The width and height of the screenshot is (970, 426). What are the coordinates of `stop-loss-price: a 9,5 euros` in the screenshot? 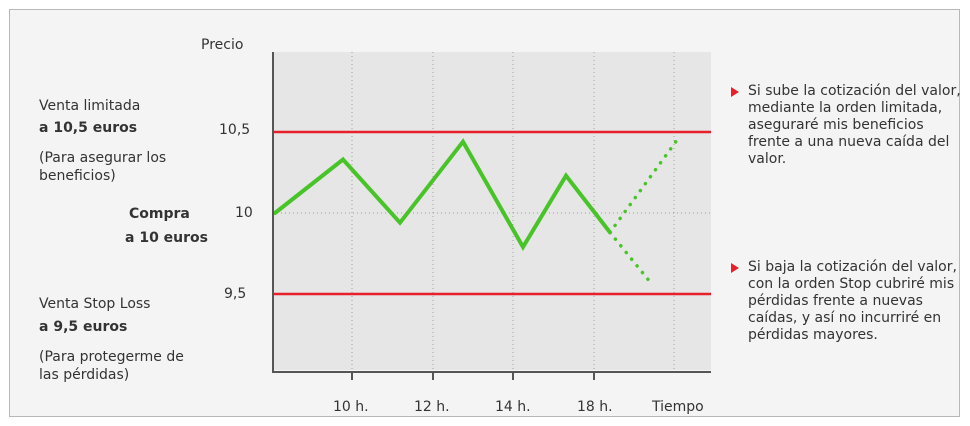 It's located at (83, 327).